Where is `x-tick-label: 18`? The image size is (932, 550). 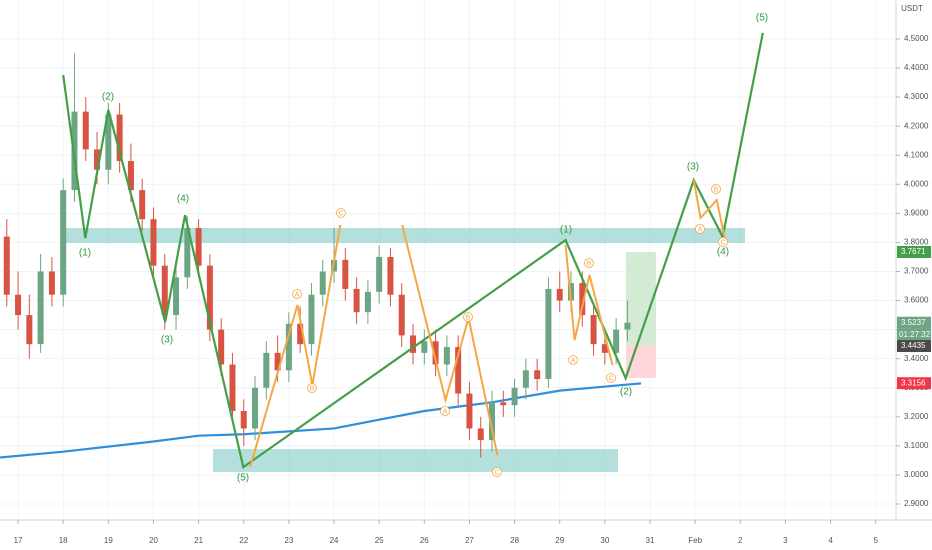 x-tick-label: 18 is located at coordinates (63, 540).